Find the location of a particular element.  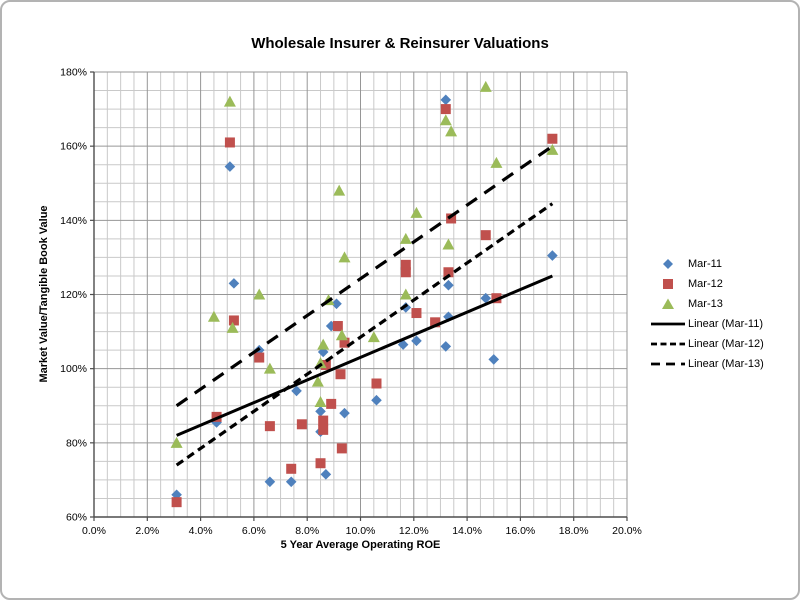

legend-item-mar-12: Mar-12 is located at coordinates (707, 284).